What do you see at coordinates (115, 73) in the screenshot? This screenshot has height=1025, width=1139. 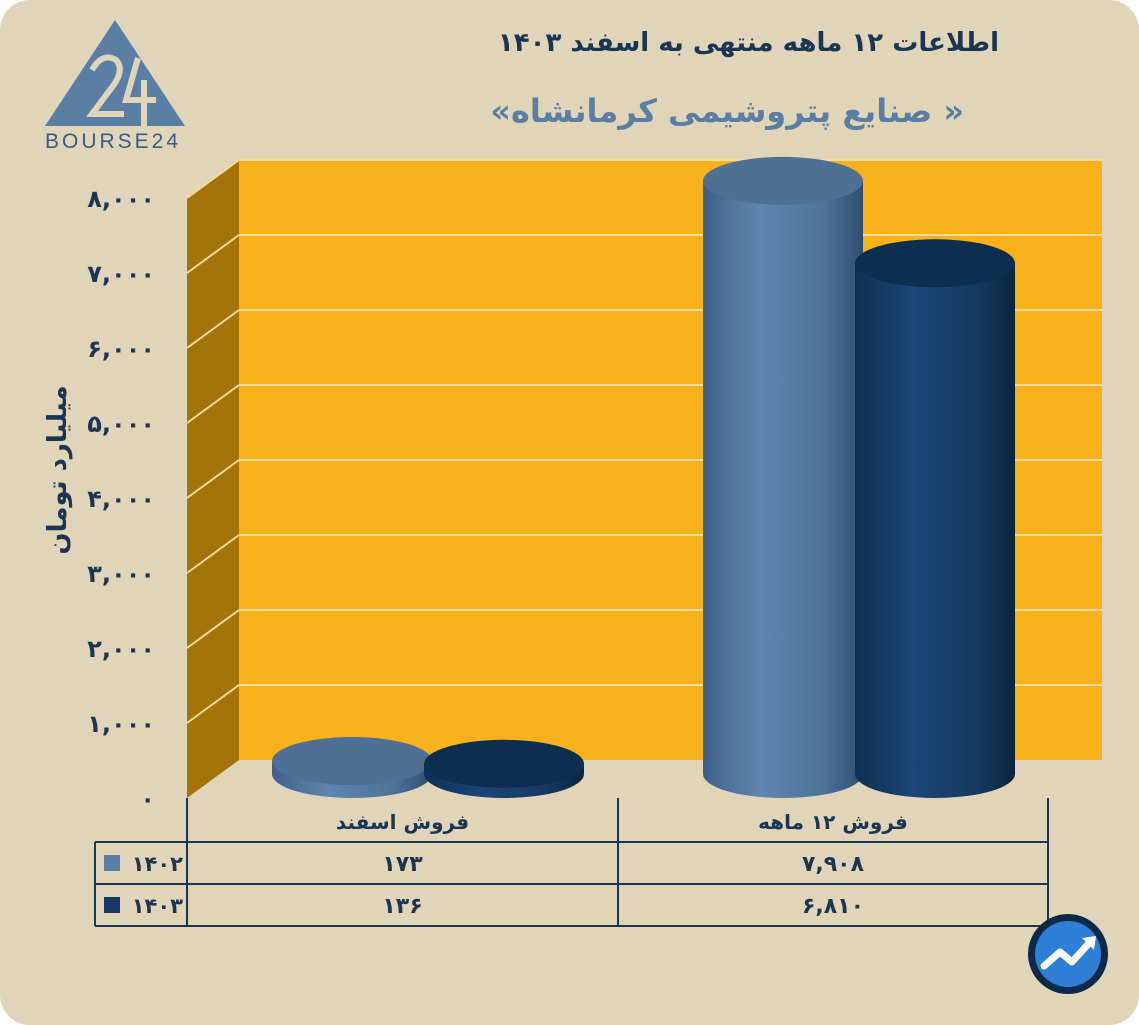 I see `bourse24-logo-icon` at bounding box center [115, 73].